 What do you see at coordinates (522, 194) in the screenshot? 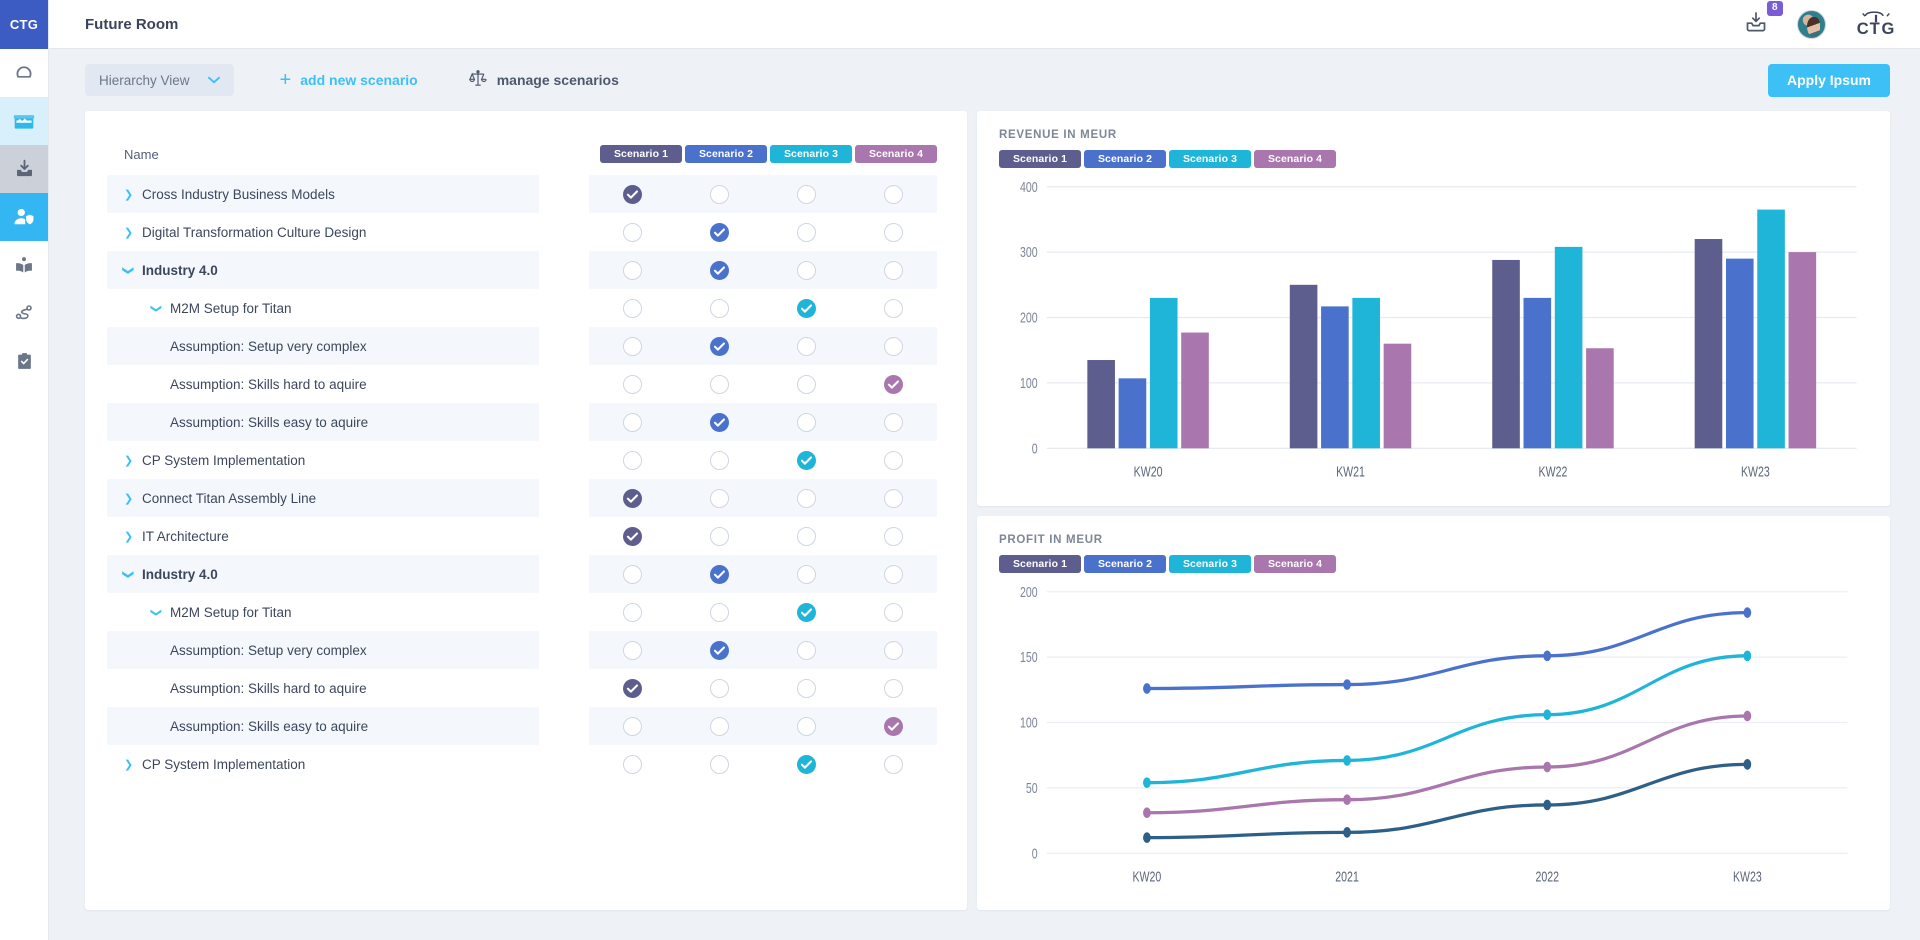
I see `table-row: ❯ Cross Industry Business Models` at bounding box center [522, 194].